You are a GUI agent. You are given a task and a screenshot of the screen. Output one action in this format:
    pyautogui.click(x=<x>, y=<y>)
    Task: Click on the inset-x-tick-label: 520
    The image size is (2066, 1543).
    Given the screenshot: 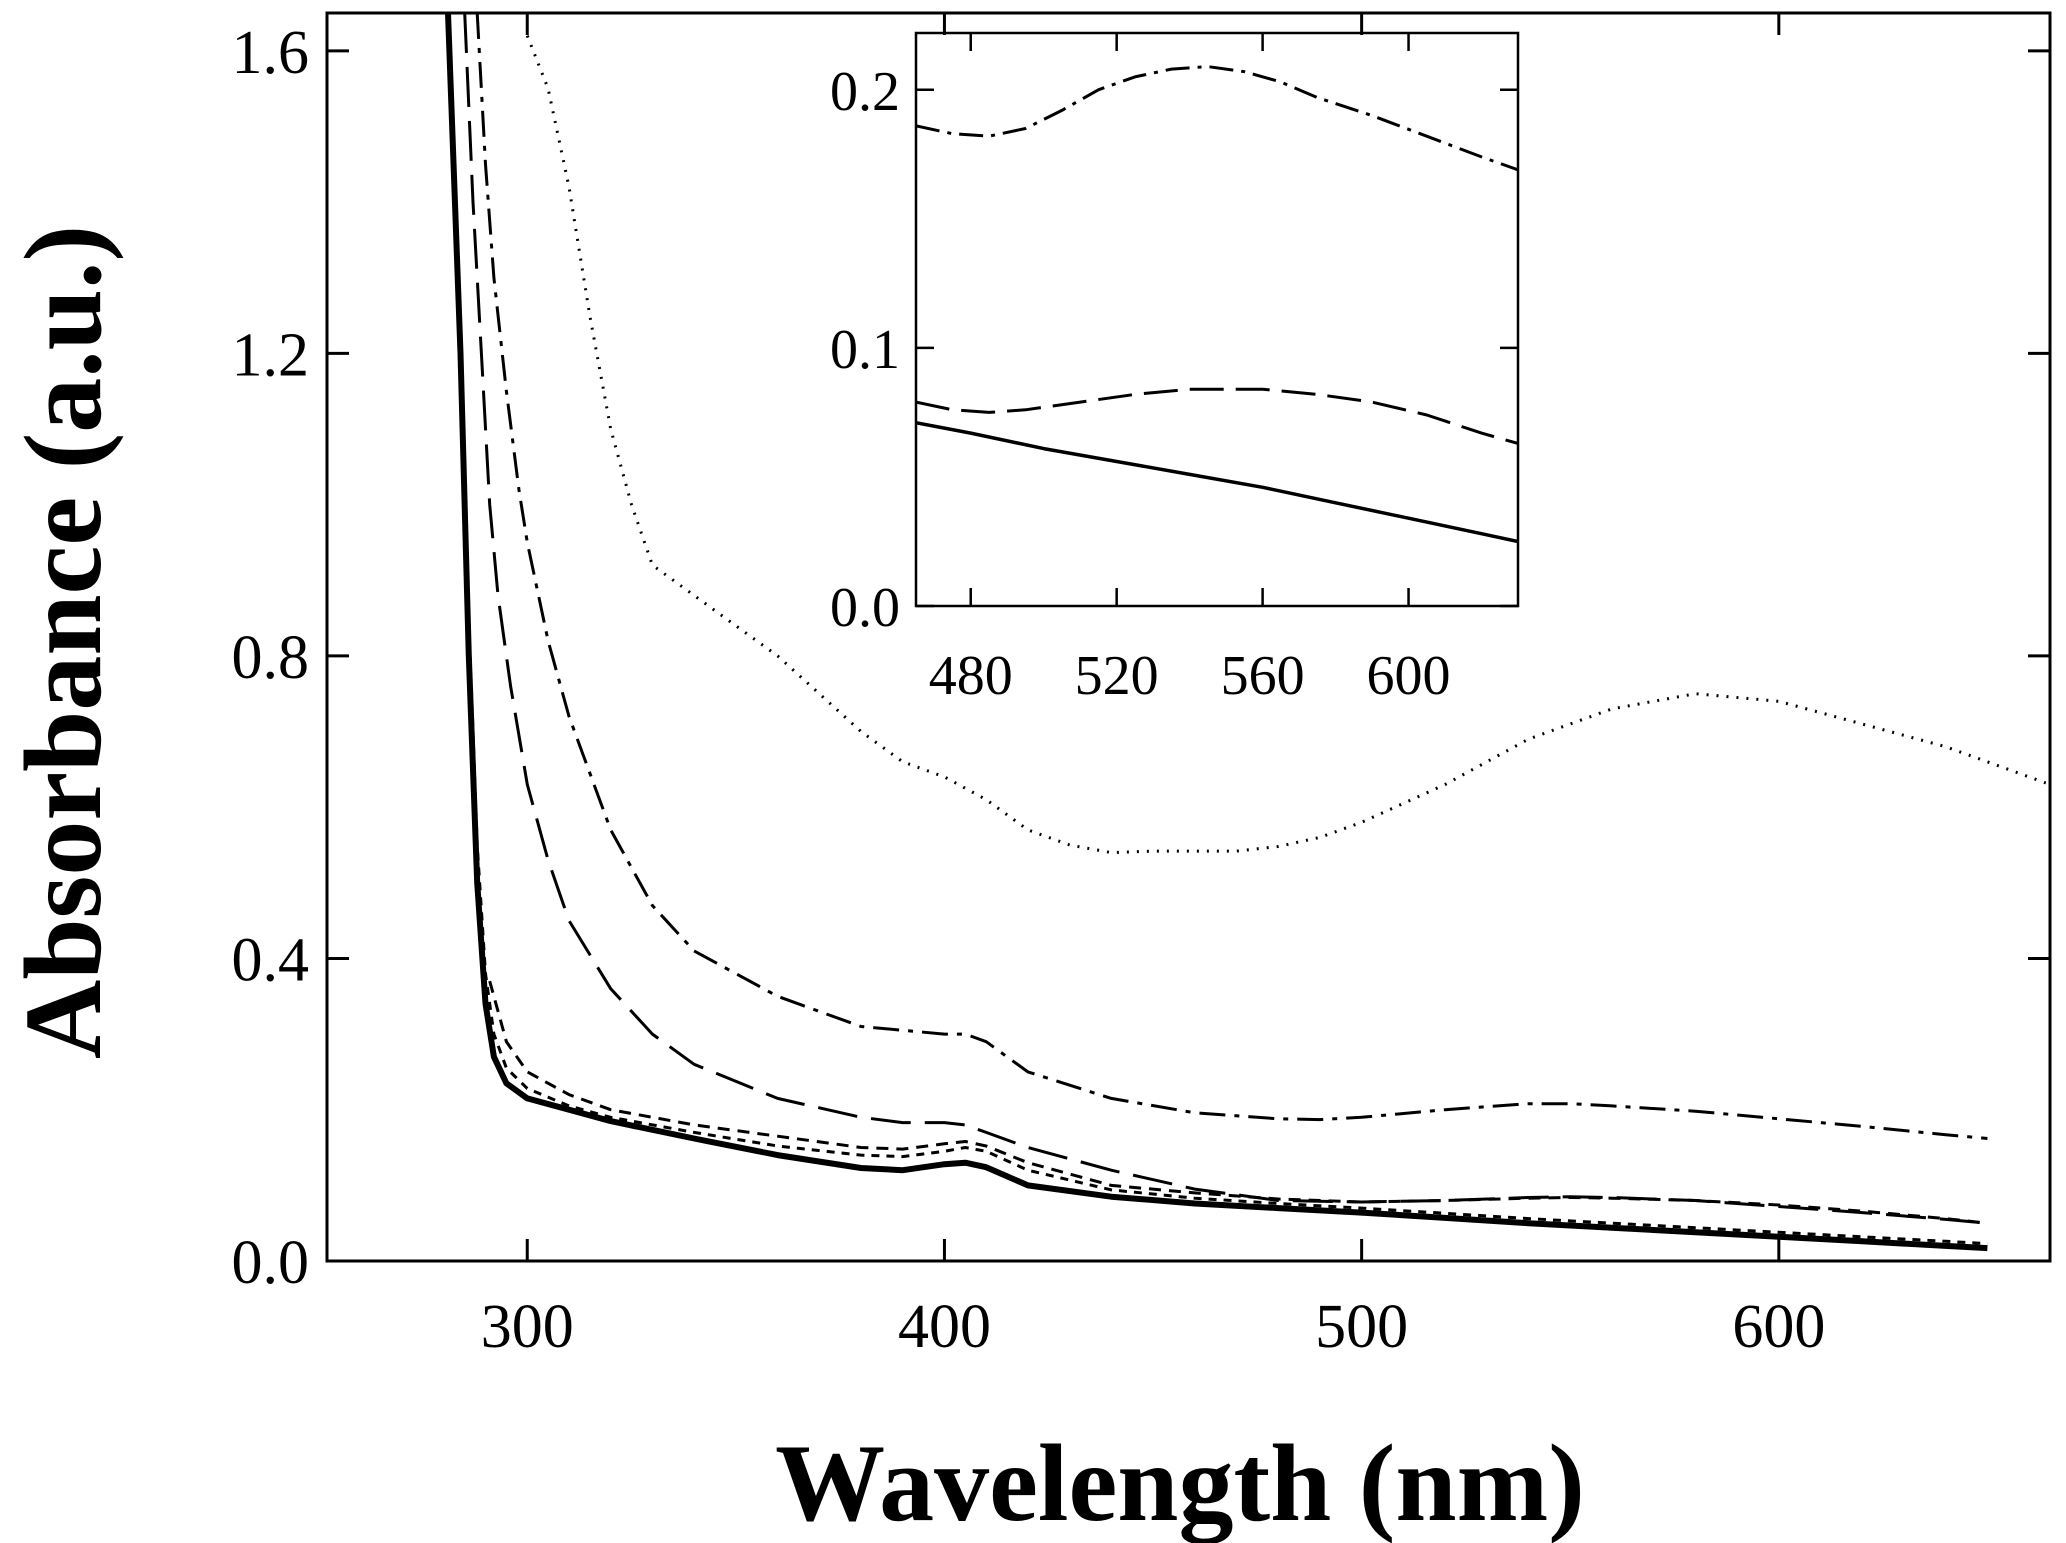 What is the action you would take?
    pyautogui.click(x=1117, y=676)
    